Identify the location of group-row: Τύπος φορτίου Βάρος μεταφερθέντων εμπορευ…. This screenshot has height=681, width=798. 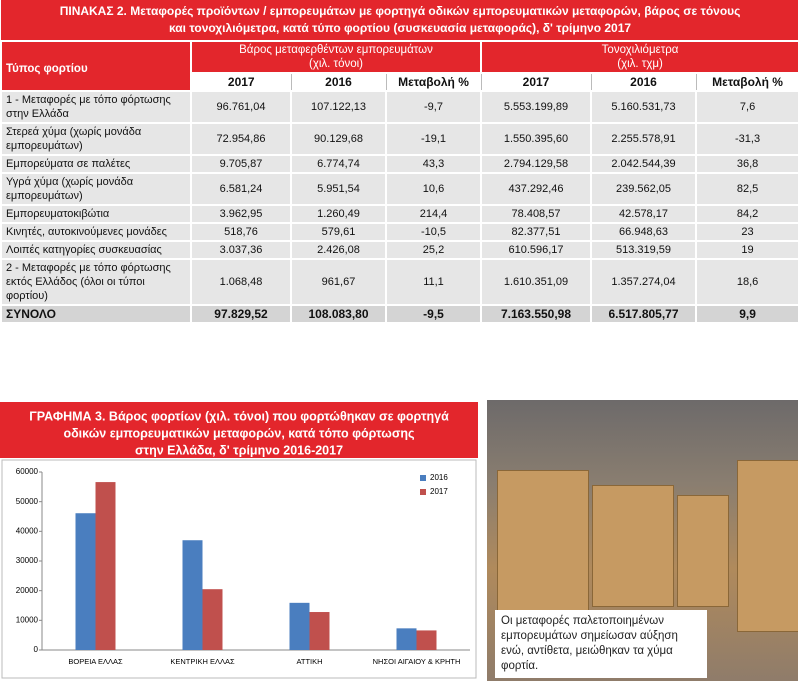
(399, 66).